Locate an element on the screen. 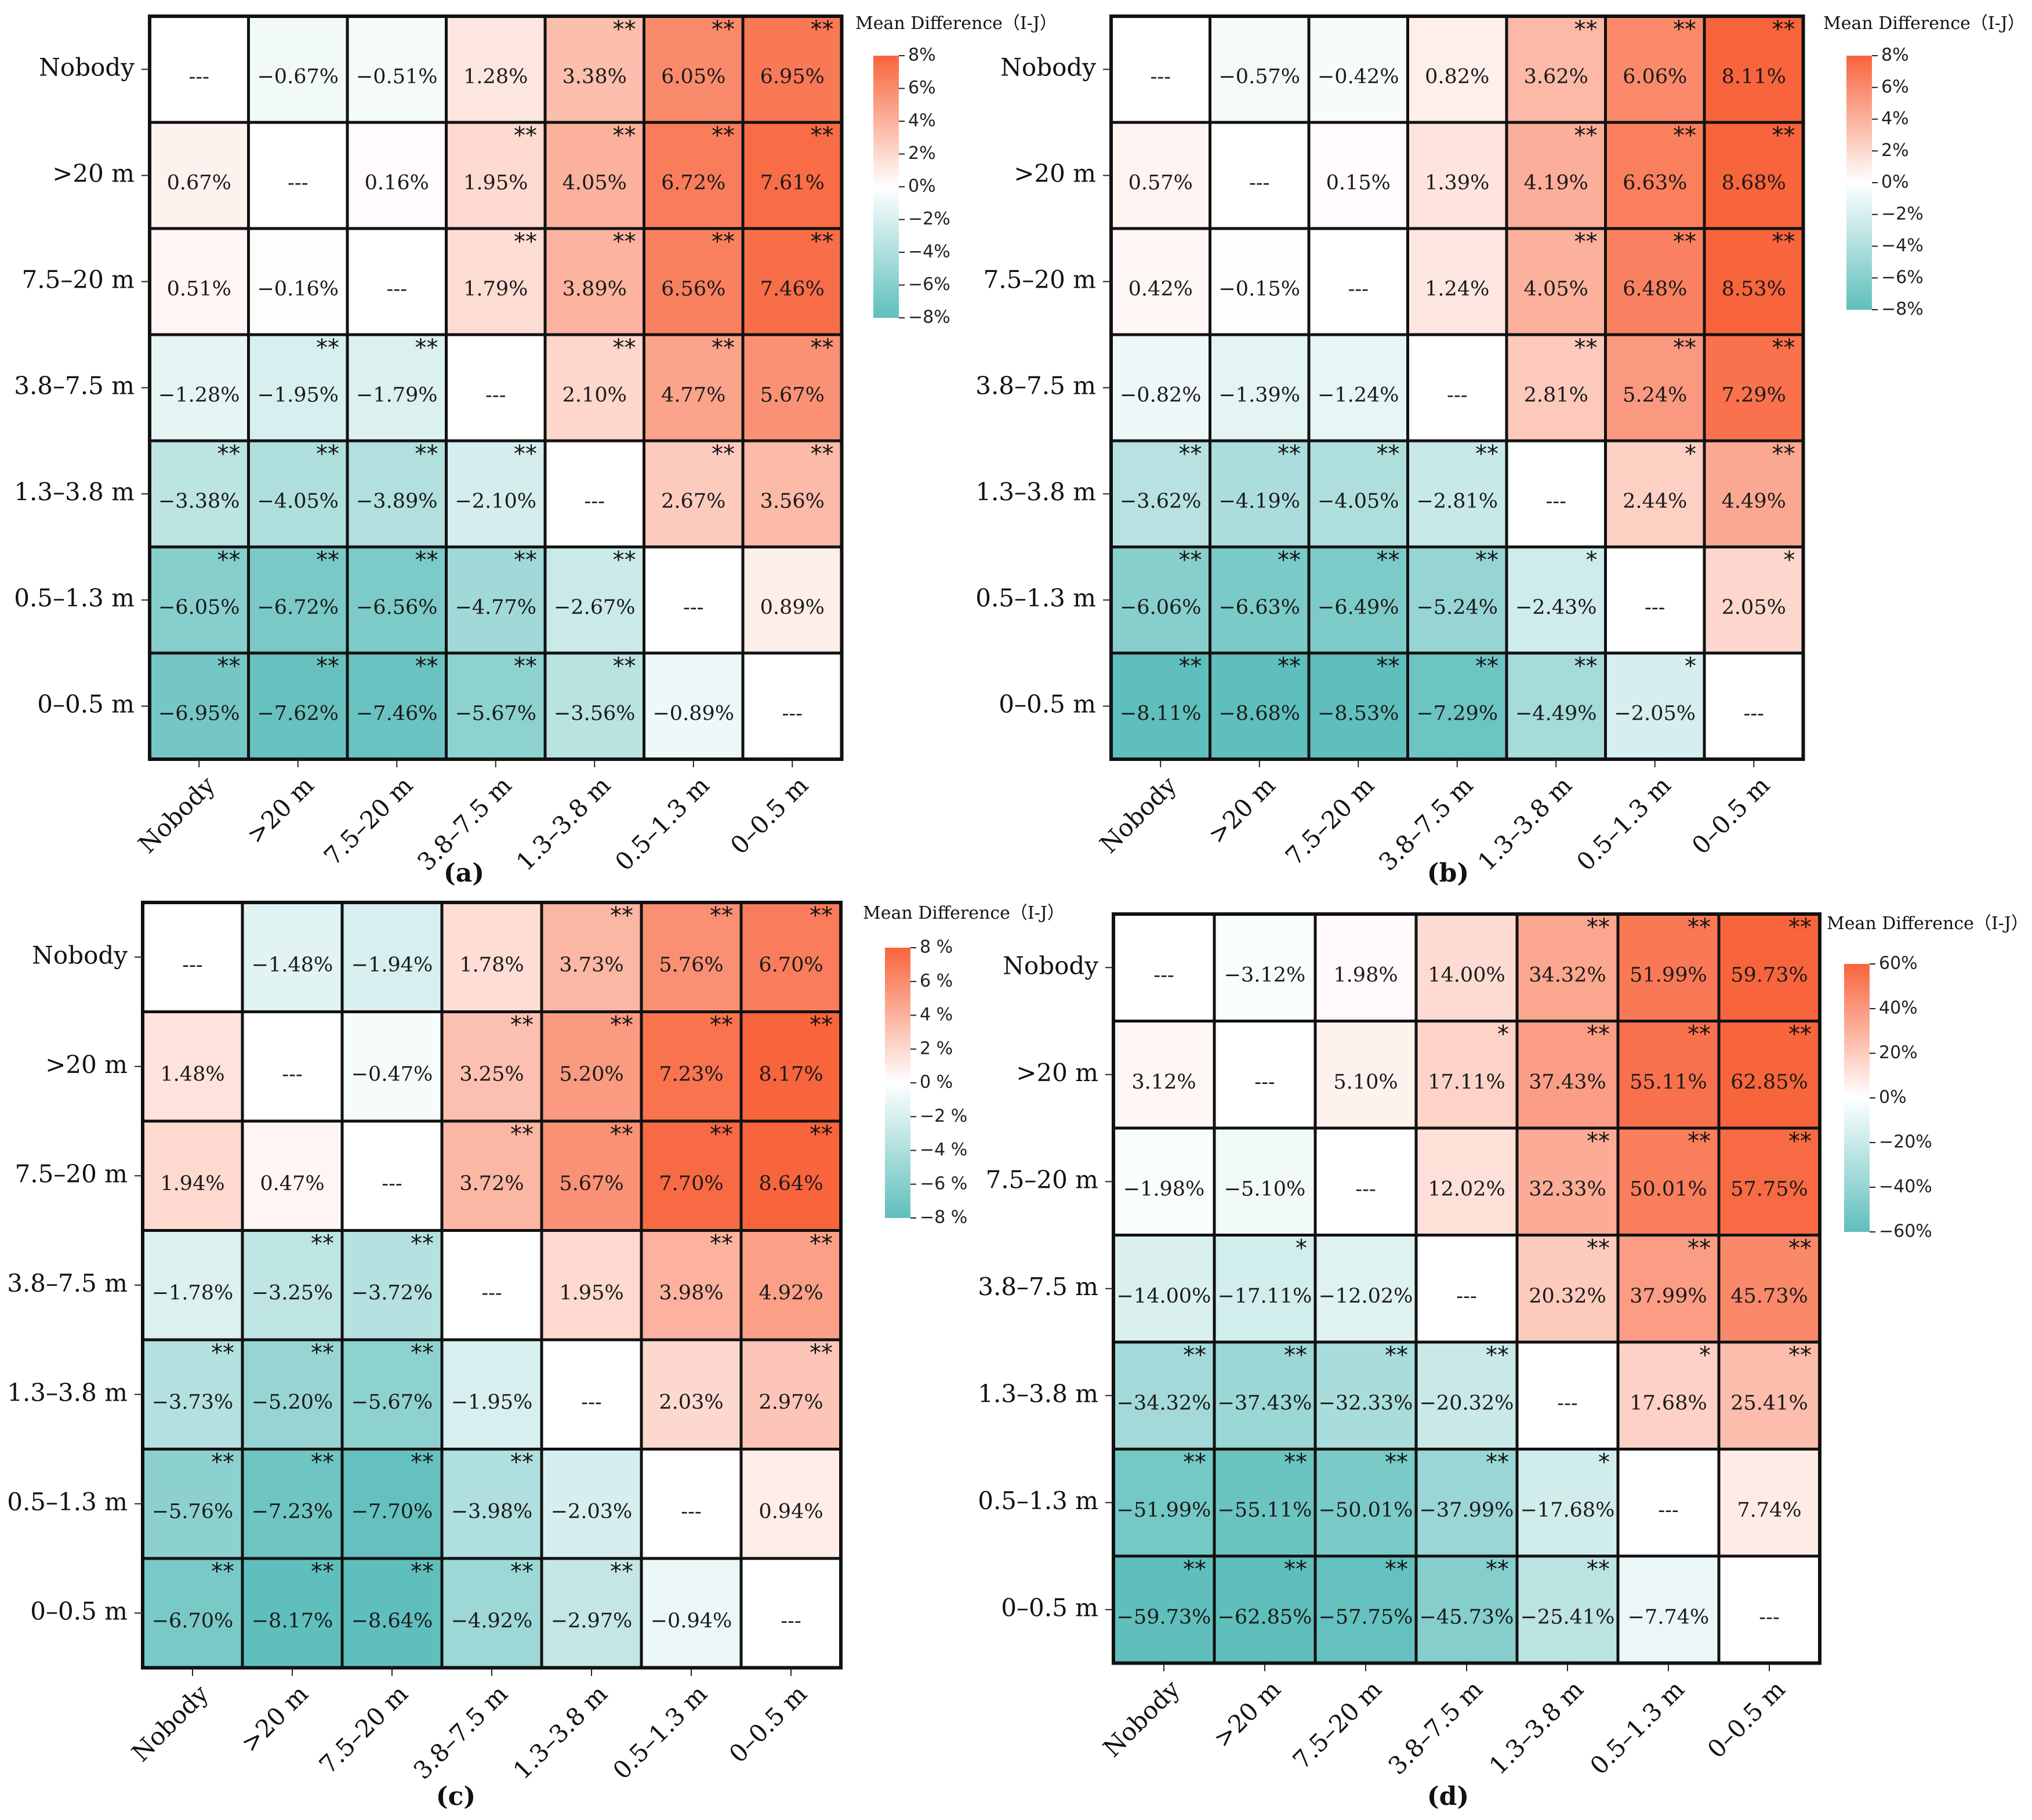 Image resolution: width=2032 pixels, height=1820 pixels. cell-value-label: −7.29% is located at coordinates (1457, 714).